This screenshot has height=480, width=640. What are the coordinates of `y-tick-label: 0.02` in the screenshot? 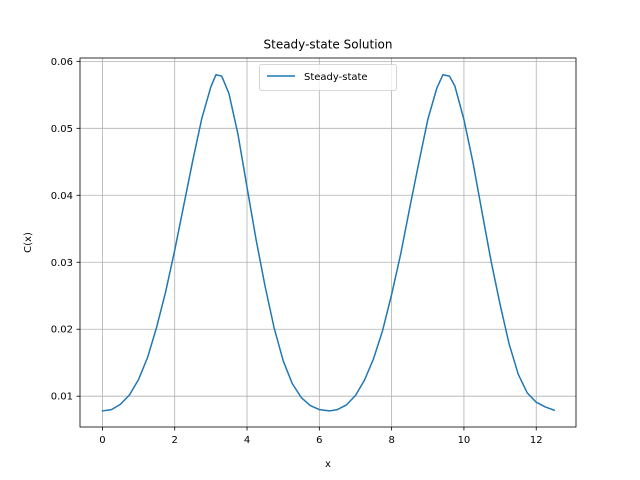 It's located at (62, 330).